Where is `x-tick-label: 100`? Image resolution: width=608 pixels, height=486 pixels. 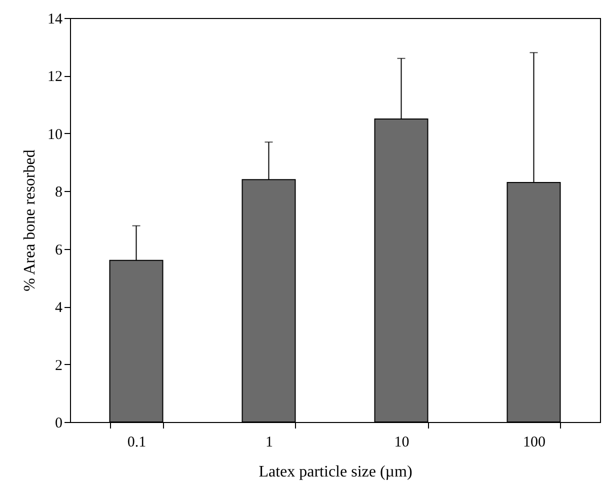 x-tick-label: 100 is located at coordinates (534, 442).